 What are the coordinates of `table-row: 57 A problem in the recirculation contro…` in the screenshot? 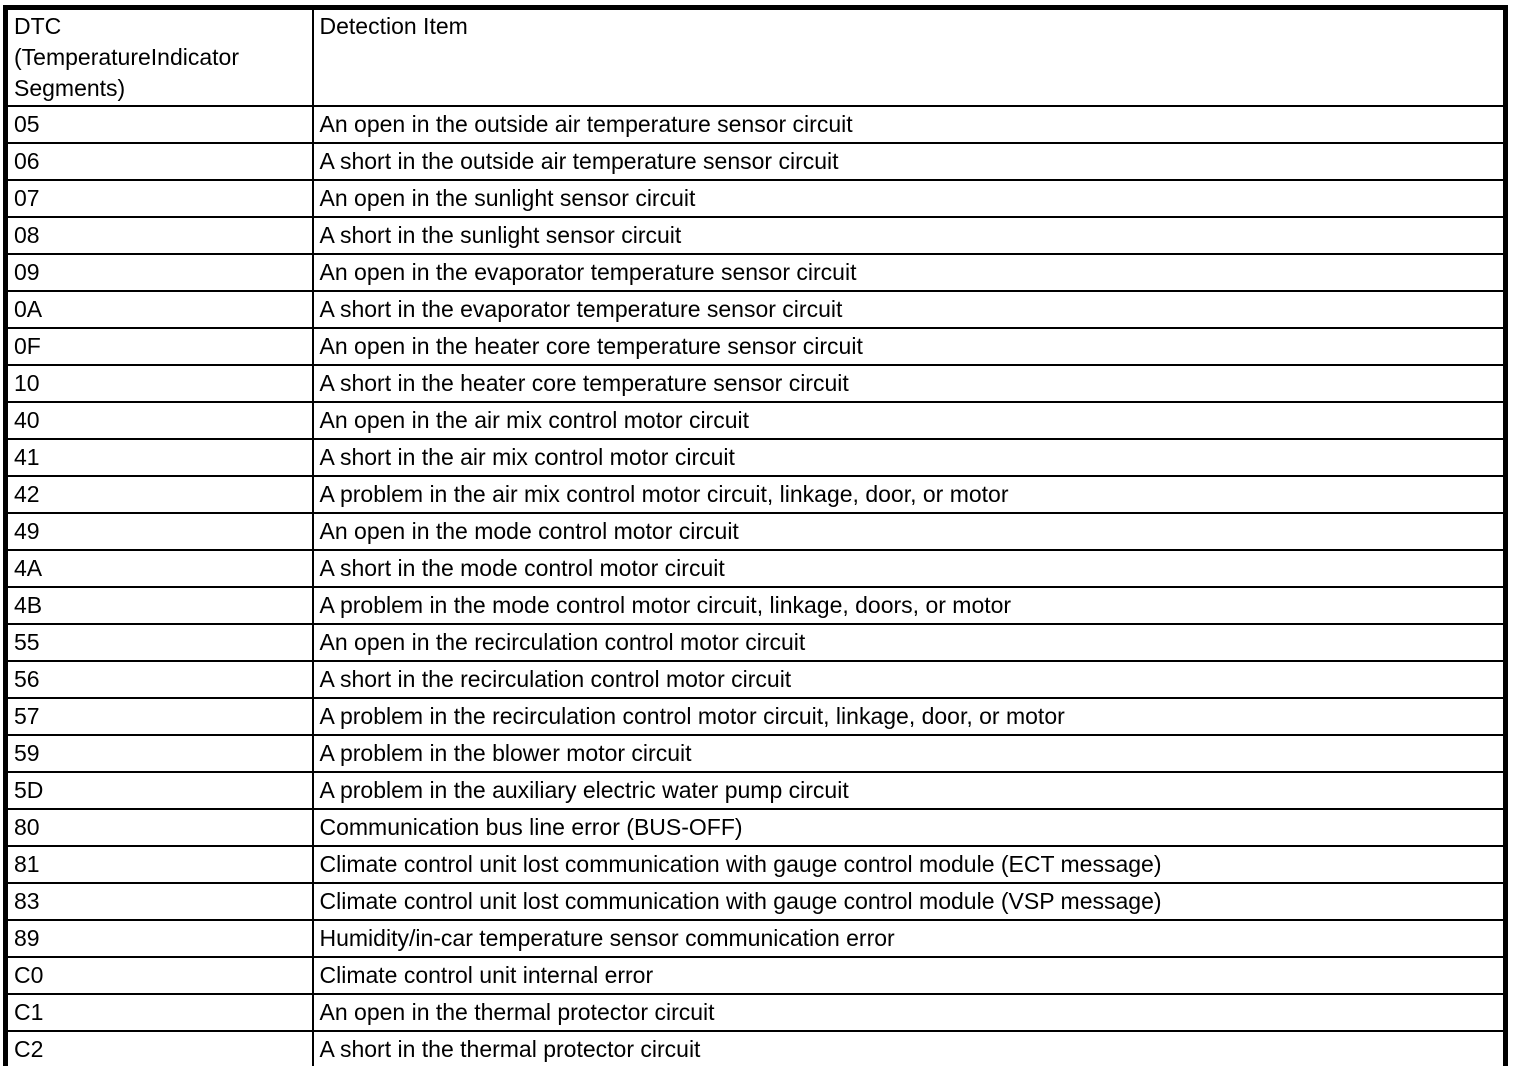 It's located at (755, 716).